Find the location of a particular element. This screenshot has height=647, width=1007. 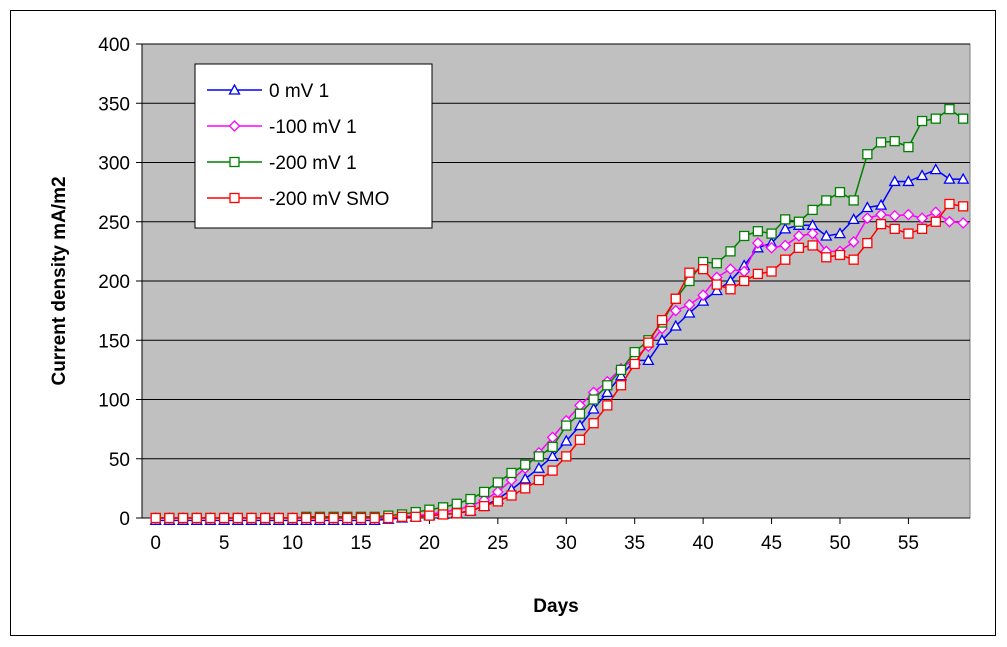

x-tick-label: 50 is located at coordinates (839, 543).